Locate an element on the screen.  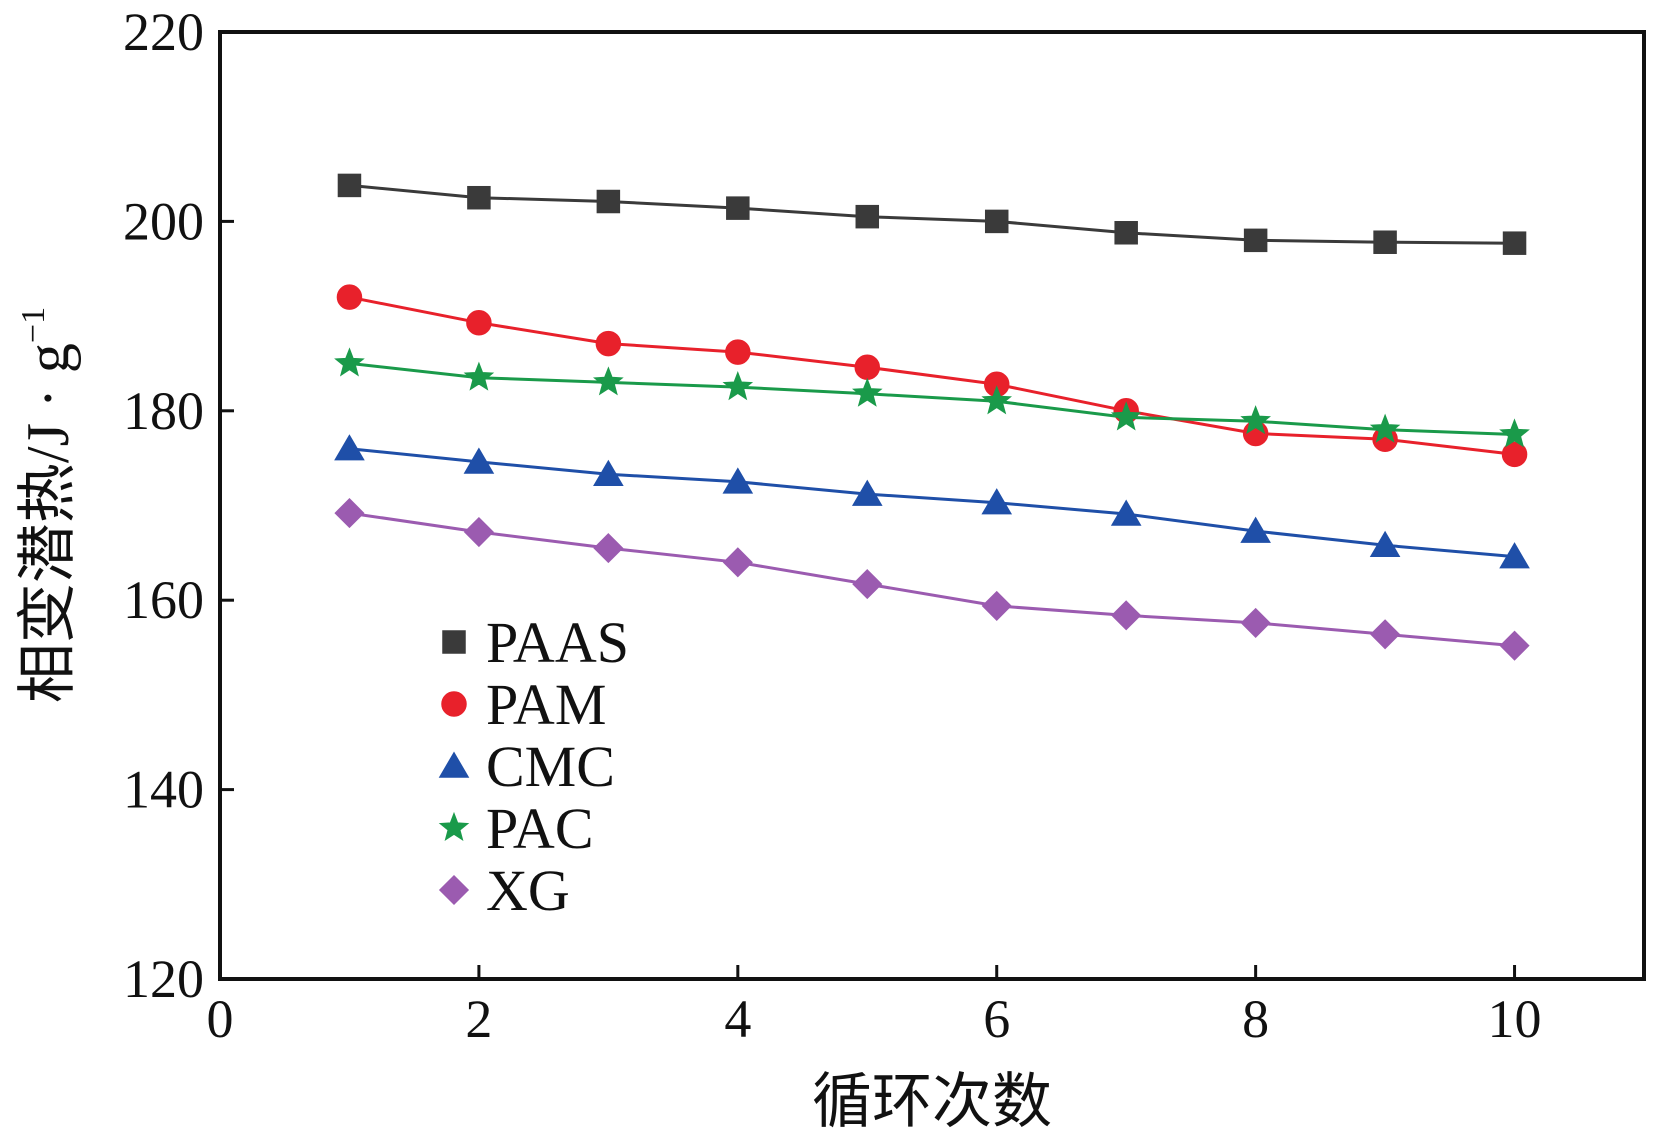
x-tick-label: 0 is located at coordinates (220, 1019).